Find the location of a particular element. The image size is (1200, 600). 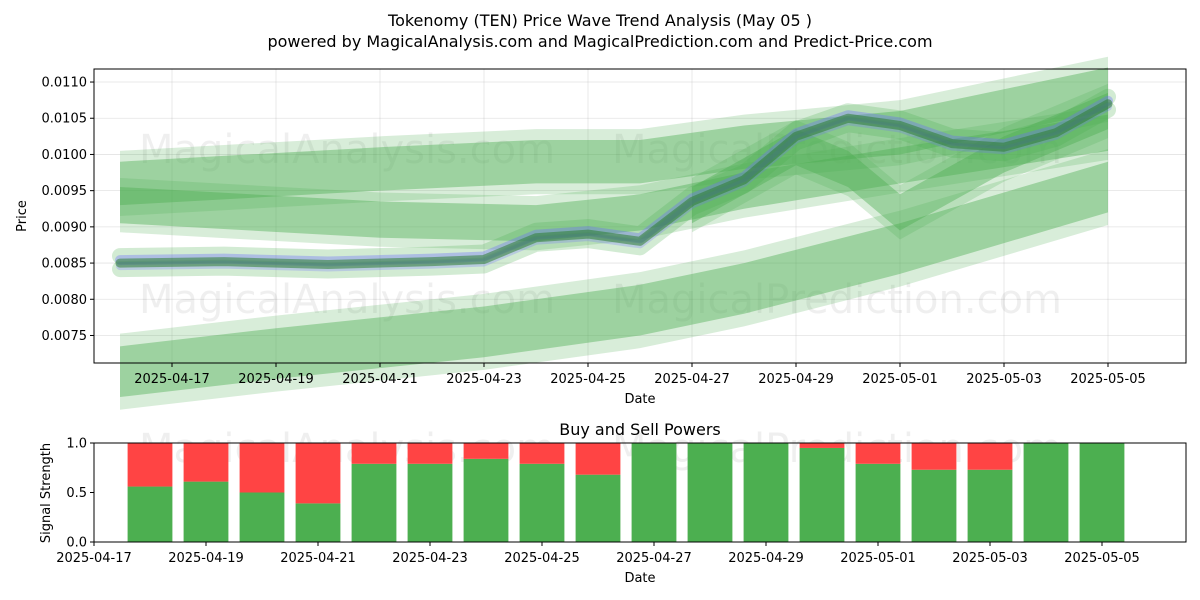

price-x-axis-label: Date is located at coordinates (639, 399).